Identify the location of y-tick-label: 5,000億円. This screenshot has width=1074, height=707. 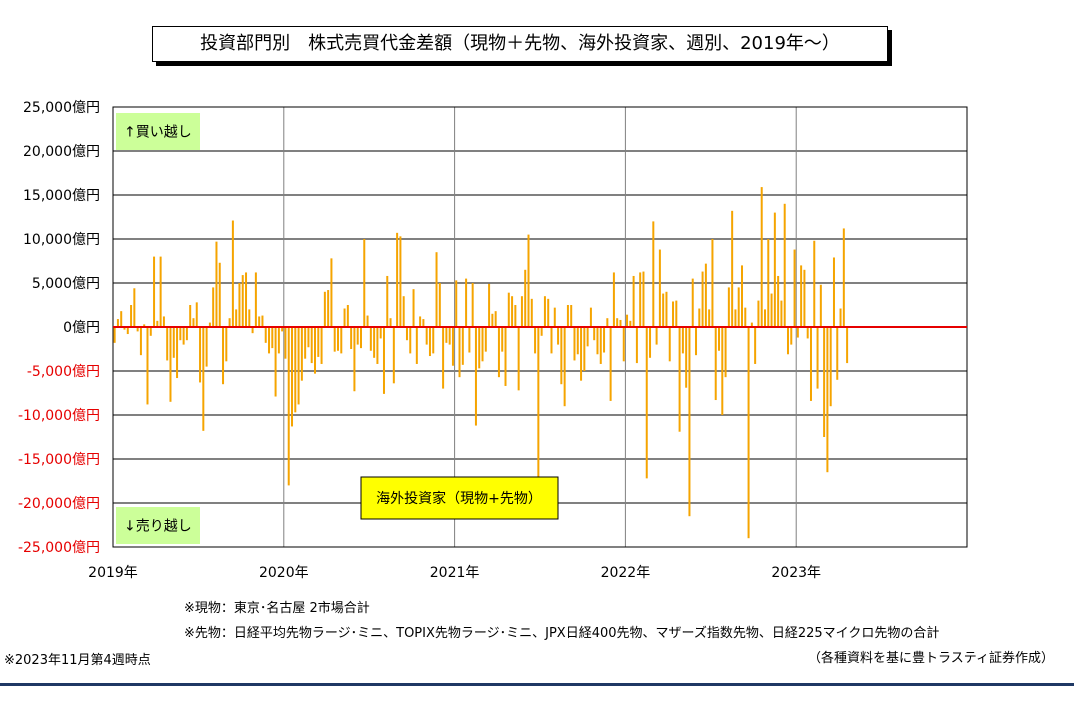
(66, 284).